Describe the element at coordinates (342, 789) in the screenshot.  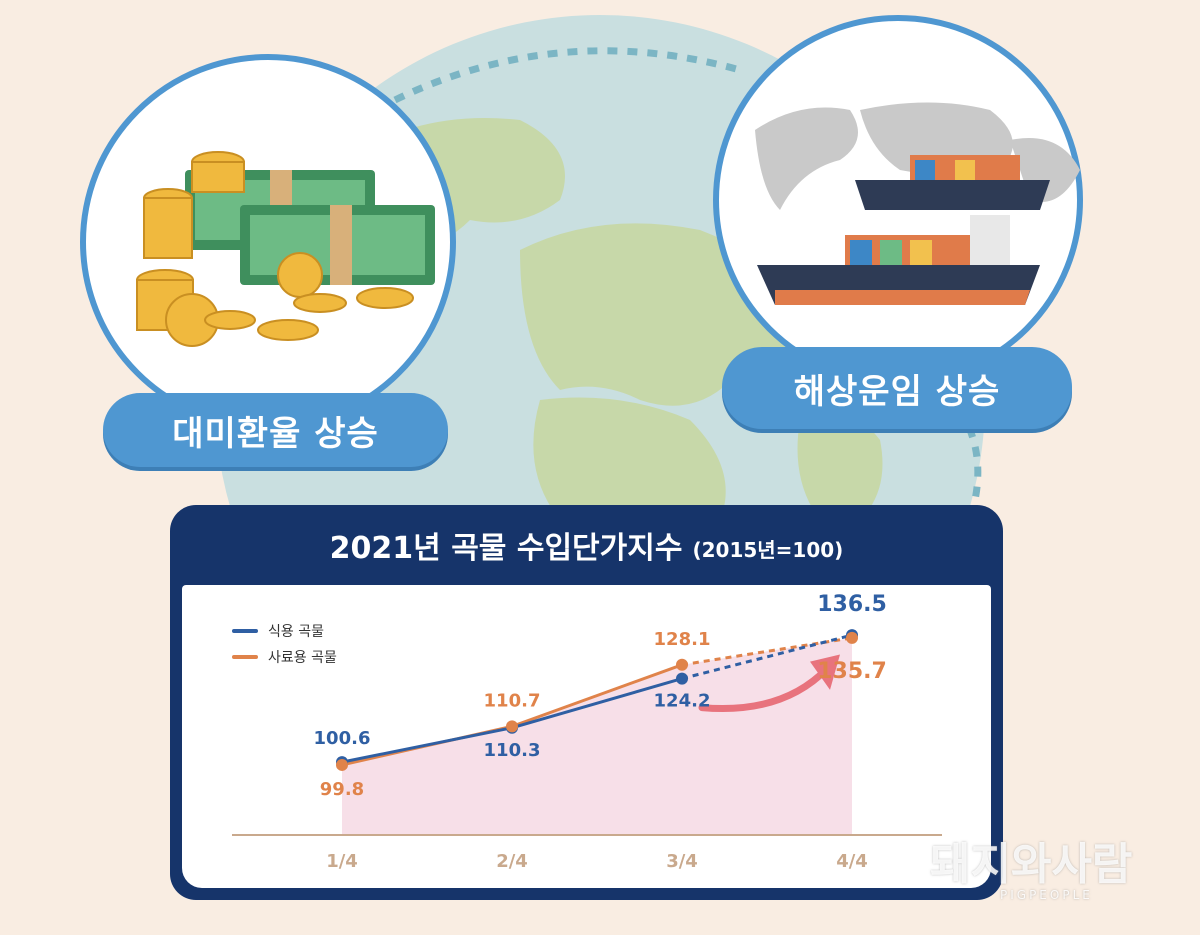
I see `feed-data-label: 99.8` at that location.